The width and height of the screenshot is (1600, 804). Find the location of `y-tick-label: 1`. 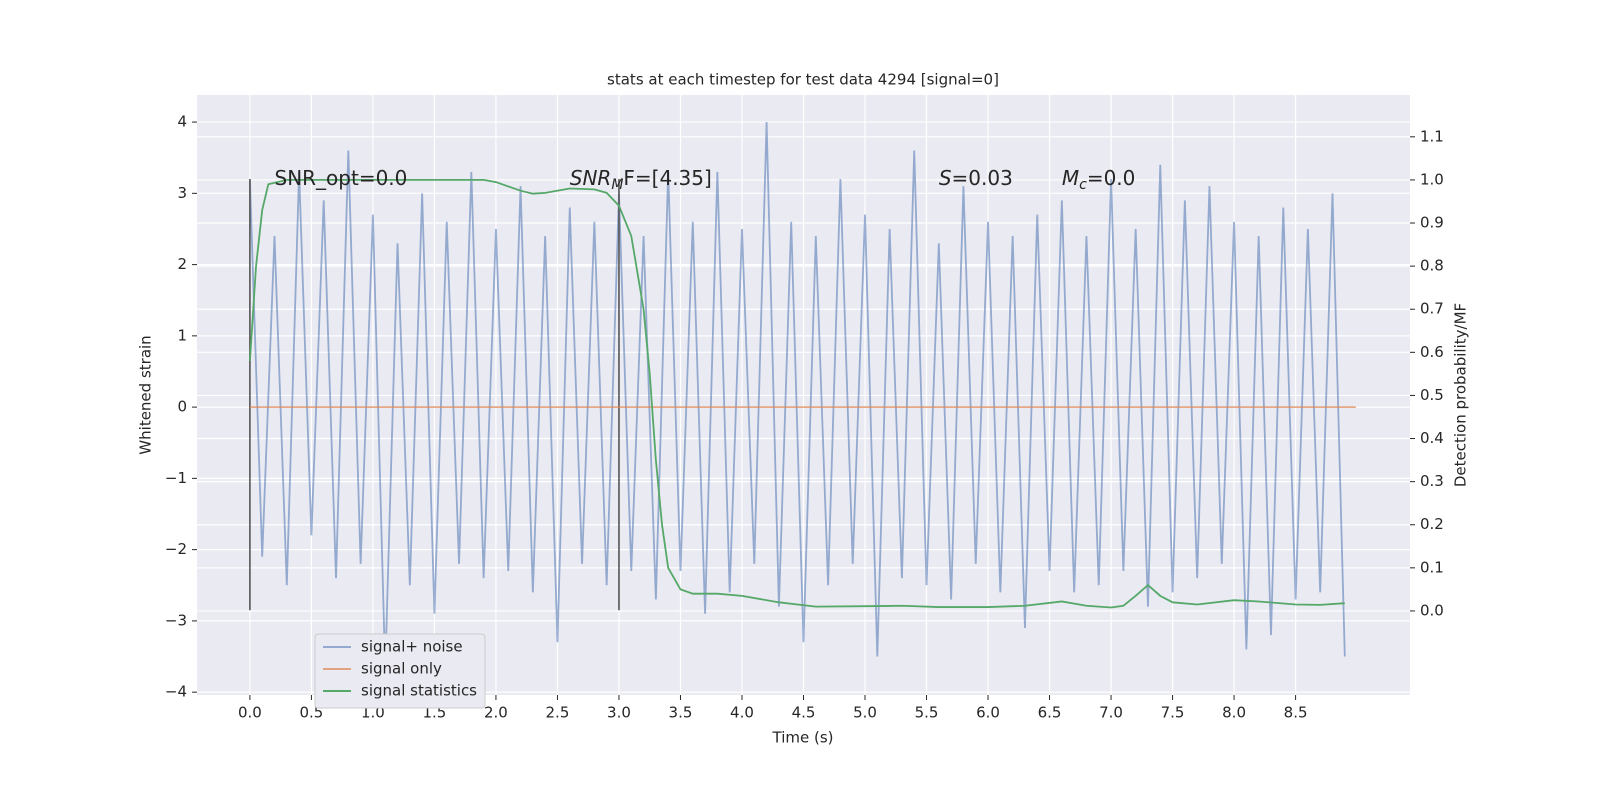

y-tick-label: 1 is located at coordinates (182, 335).